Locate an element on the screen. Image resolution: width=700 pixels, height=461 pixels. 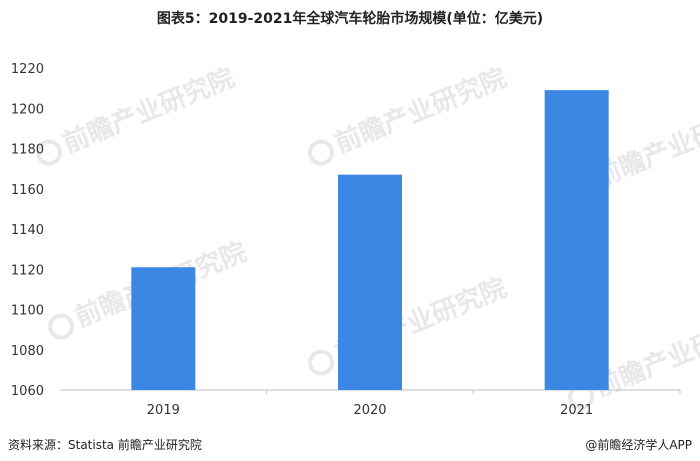
brand-note: @前瞻经济学人APP is located at coordinates (638, 445).